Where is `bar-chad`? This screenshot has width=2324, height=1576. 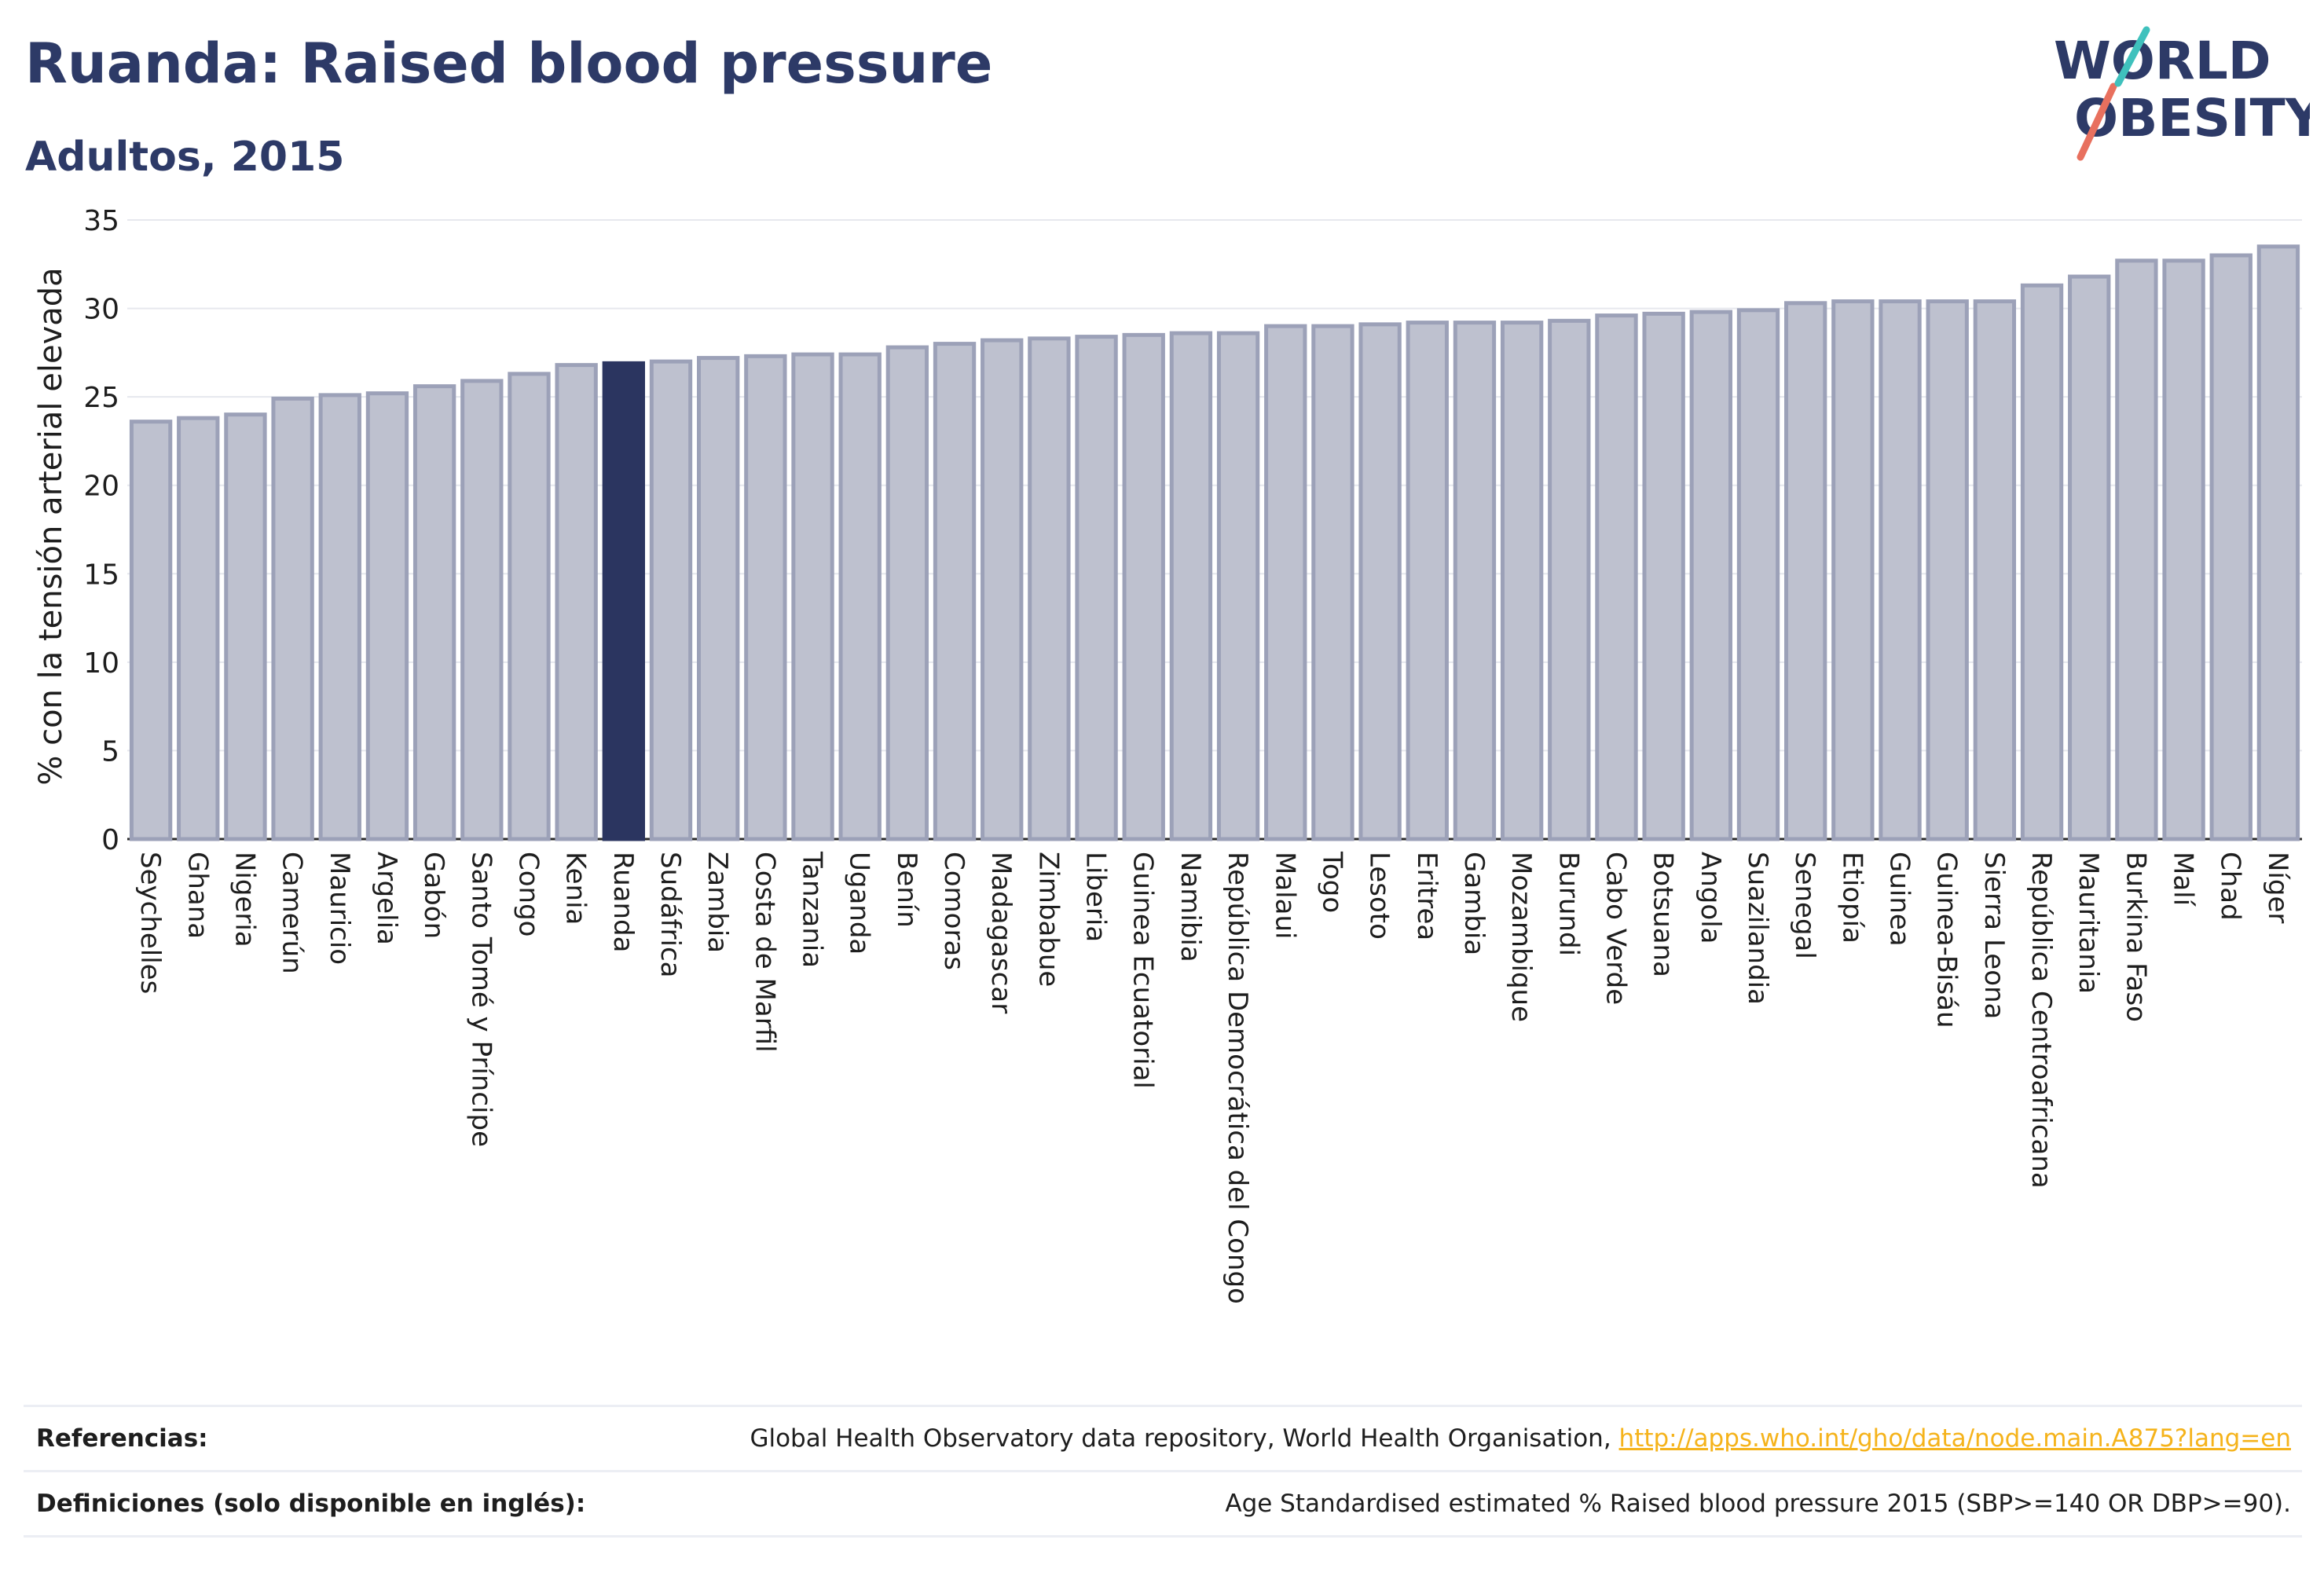
bar-chad is located at coordinates (2231, 547).